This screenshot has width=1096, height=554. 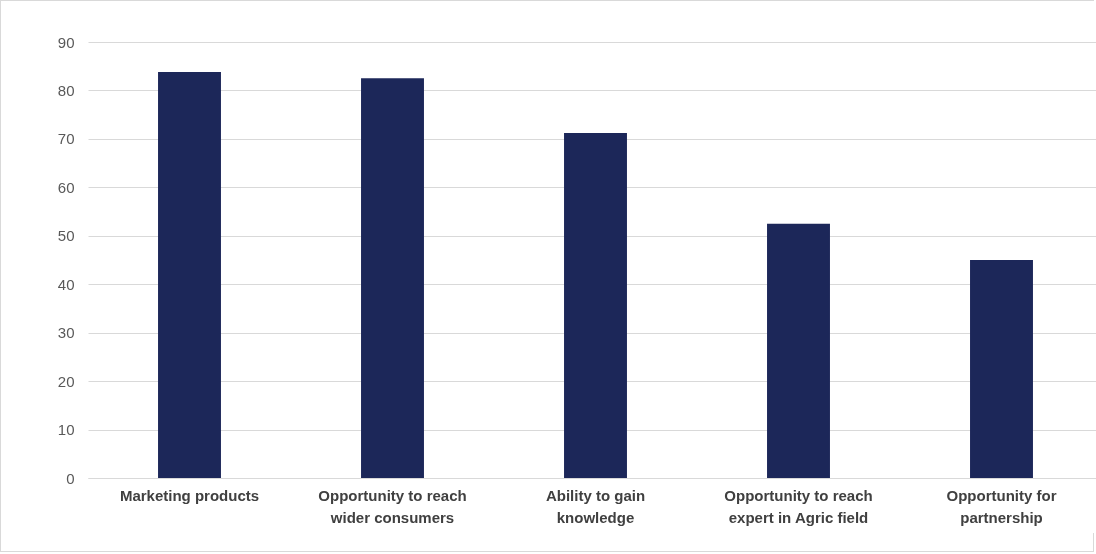 I want to click on y-tick-label: 10, so click(x=66, y=430).